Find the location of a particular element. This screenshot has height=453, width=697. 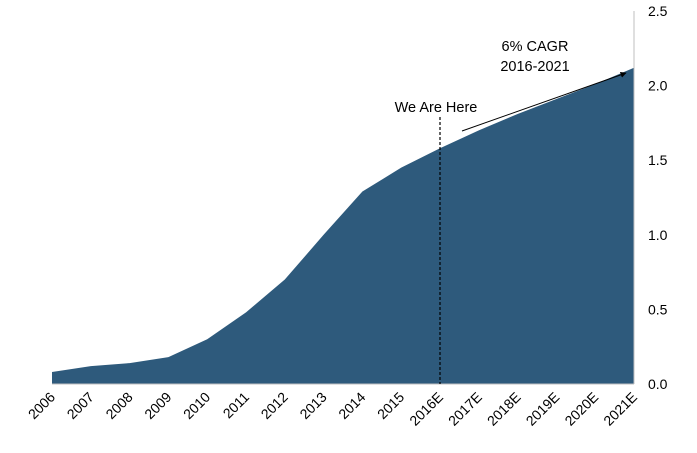

we-are-here-label: We Are Here is located at coordinates (436, 108).